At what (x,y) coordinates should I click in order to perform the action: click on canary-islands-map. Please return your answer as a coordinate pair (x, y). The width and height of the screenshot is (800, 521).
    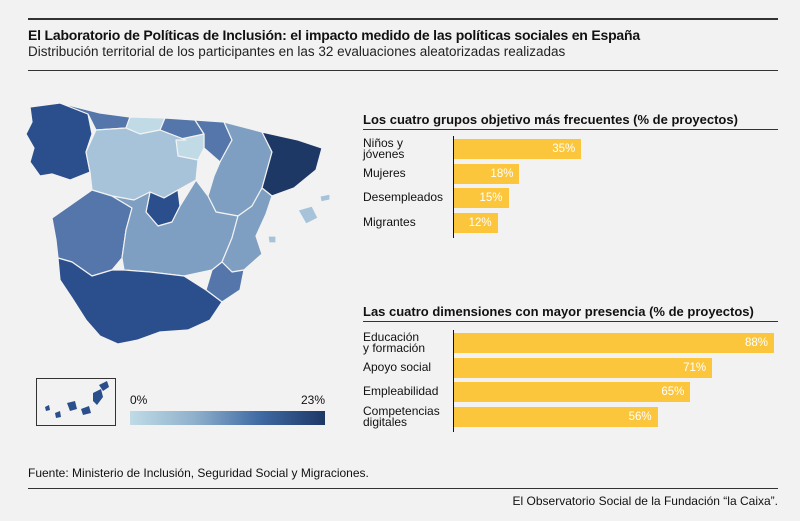
    Looking at the image, I should click on (77, 399).